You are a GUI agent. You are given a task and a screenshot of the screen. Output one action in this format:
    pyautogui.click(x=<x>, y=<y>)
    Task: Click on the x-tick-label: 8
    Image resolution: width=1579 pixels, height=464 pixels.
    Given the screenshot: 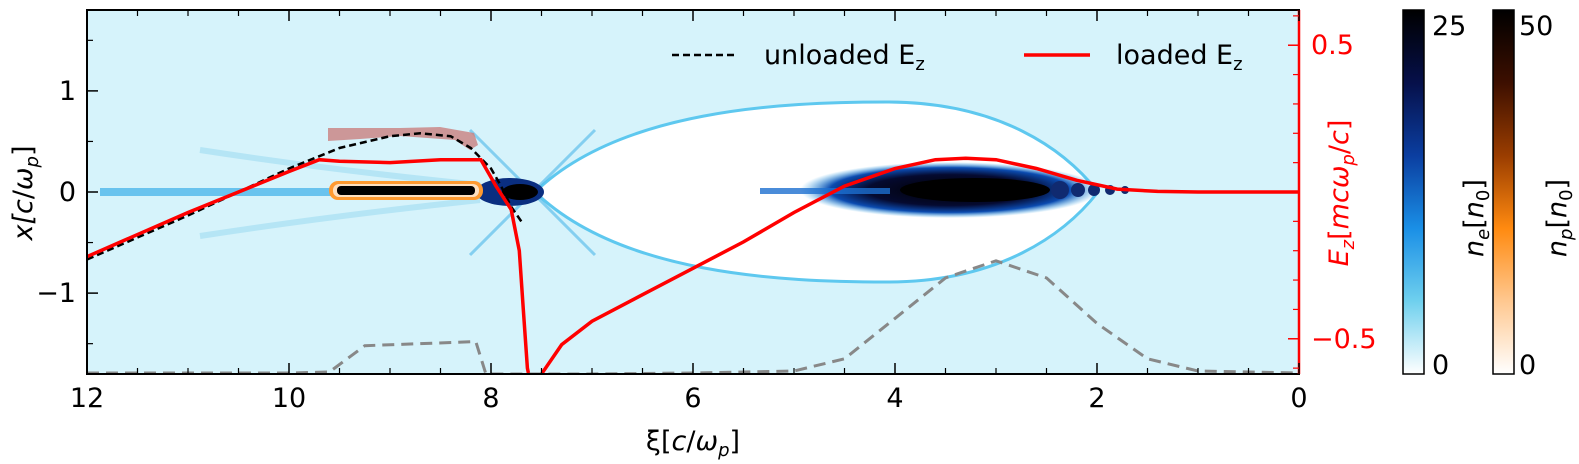 What is the action you would take?
    pyautogui.click(x=490, y=398)
    